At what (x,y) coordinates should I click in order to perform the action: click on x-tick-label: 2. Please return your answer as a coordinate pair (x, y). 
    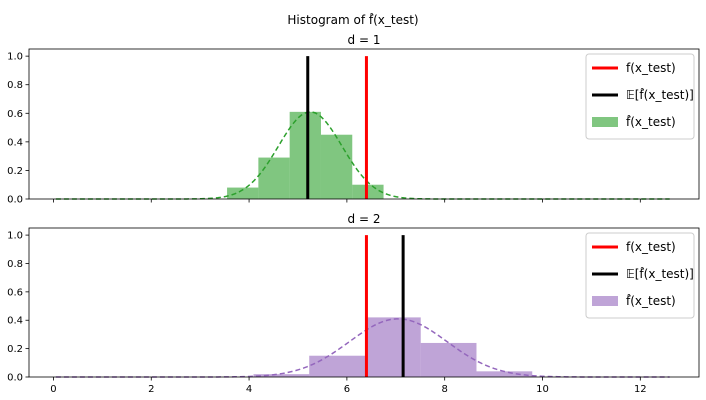
    Looking at the image, I should click on (151, 389).